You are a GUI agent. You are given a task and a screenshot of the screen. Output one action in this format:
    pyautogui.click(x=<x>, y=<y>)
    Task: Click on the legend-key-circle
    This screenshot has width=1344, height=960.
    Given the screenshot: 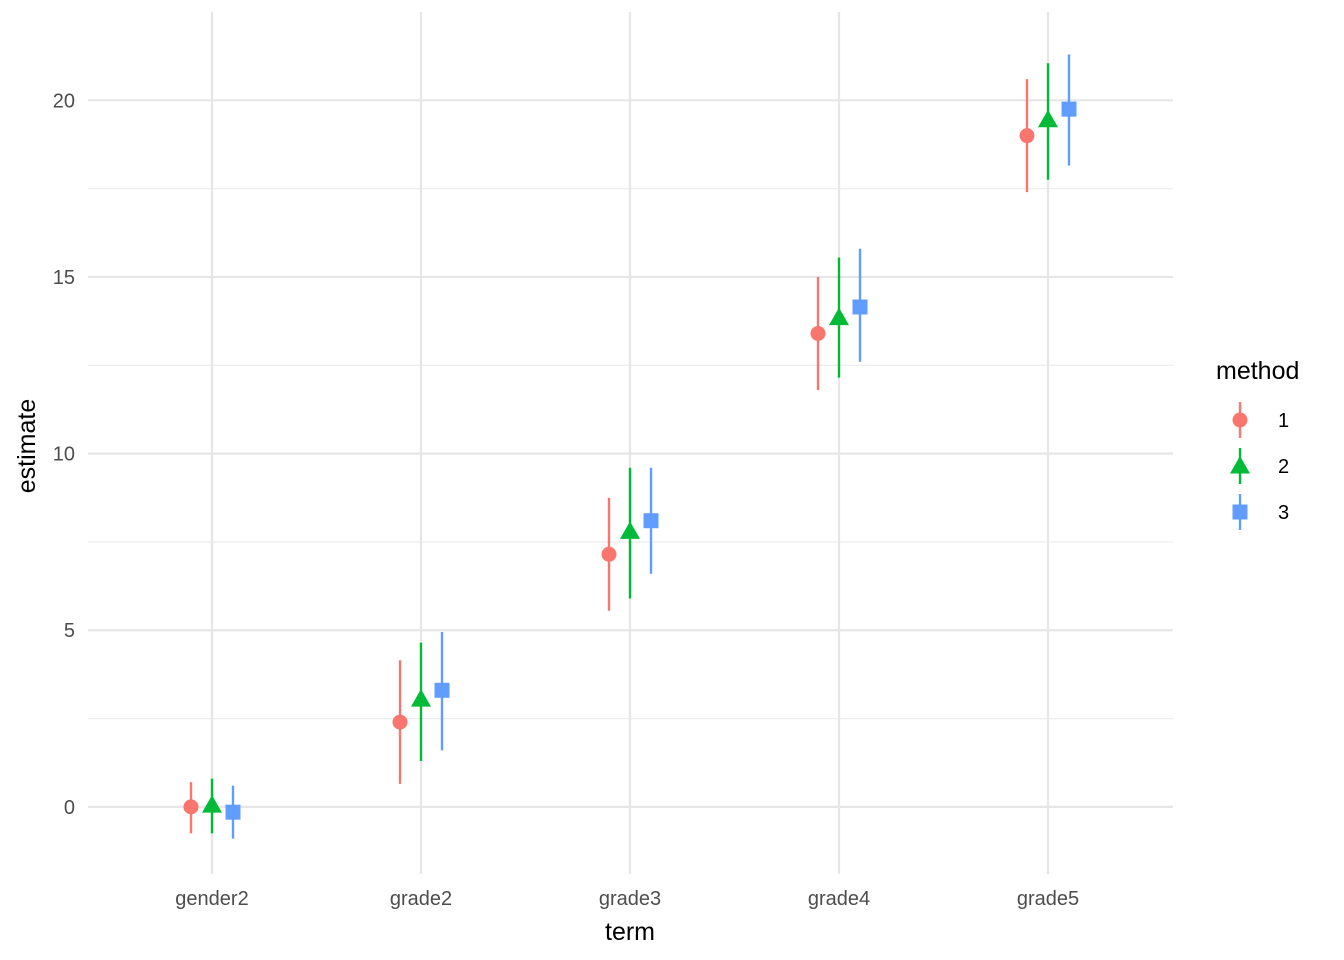 What is the action you would take?
    pyautogui.click(x=1240, y=420)
    